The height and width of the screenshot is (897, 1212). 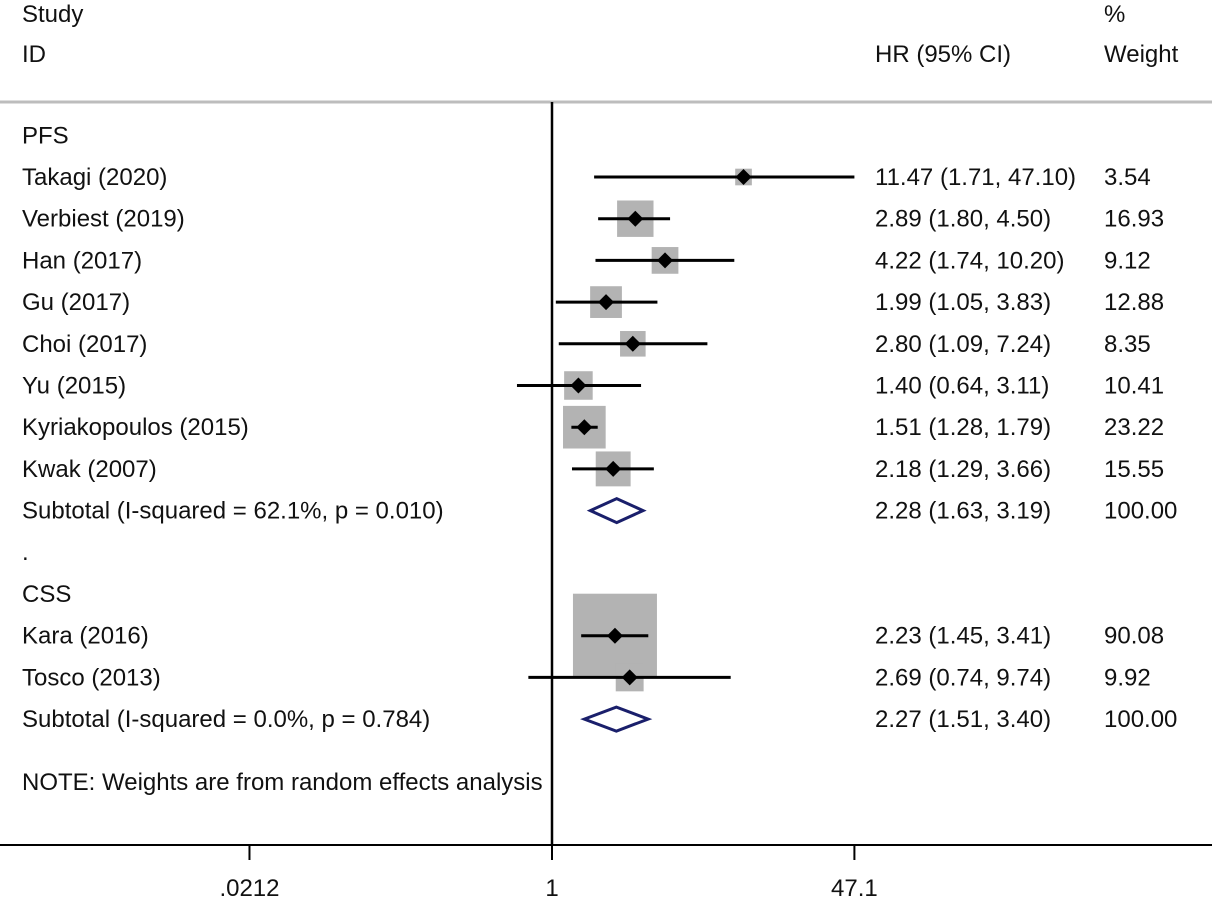 I want to click on x-tick-label: 47.1, so click(x=854, y=886).